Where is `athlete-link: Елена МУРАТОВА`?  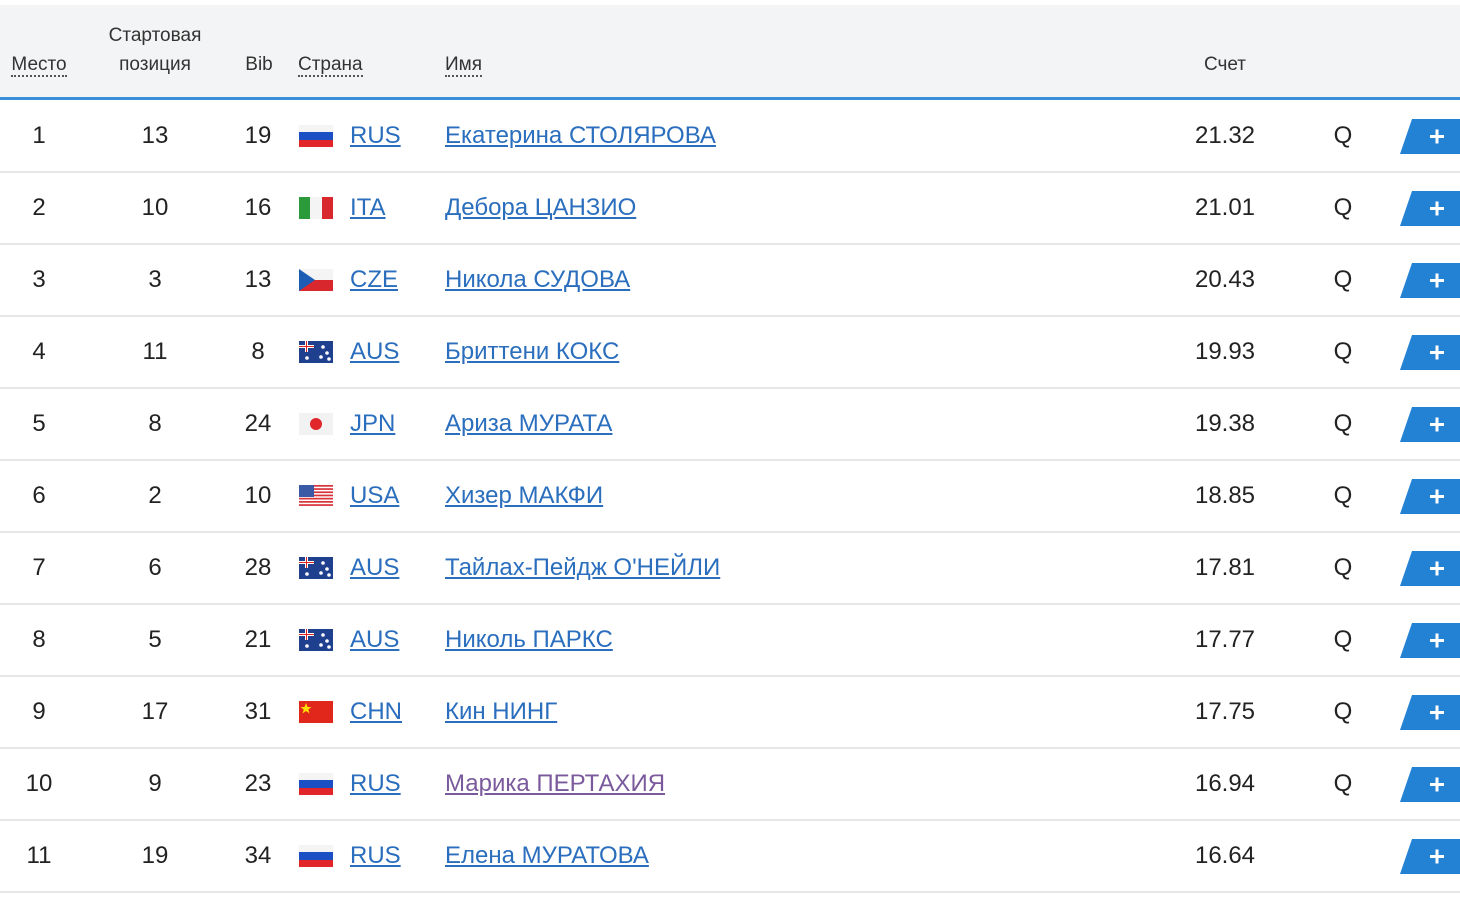
athlete-link: Елена МУРАТОВА is located at coordinates (547, 855).